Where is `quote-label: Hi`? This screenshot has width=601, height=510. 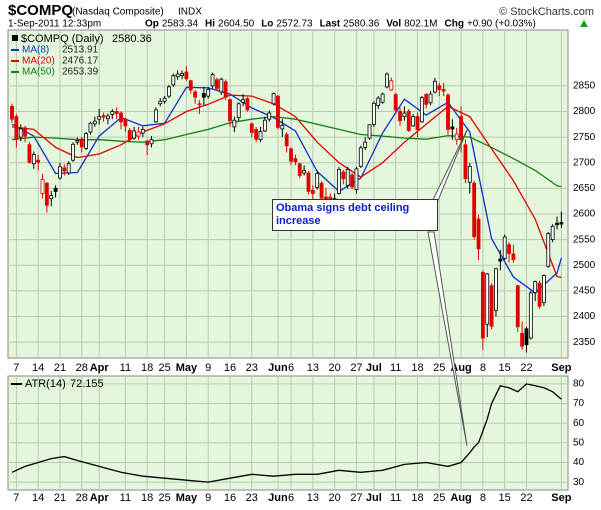
quote-label: Hi is located at coordinates (210, 24).